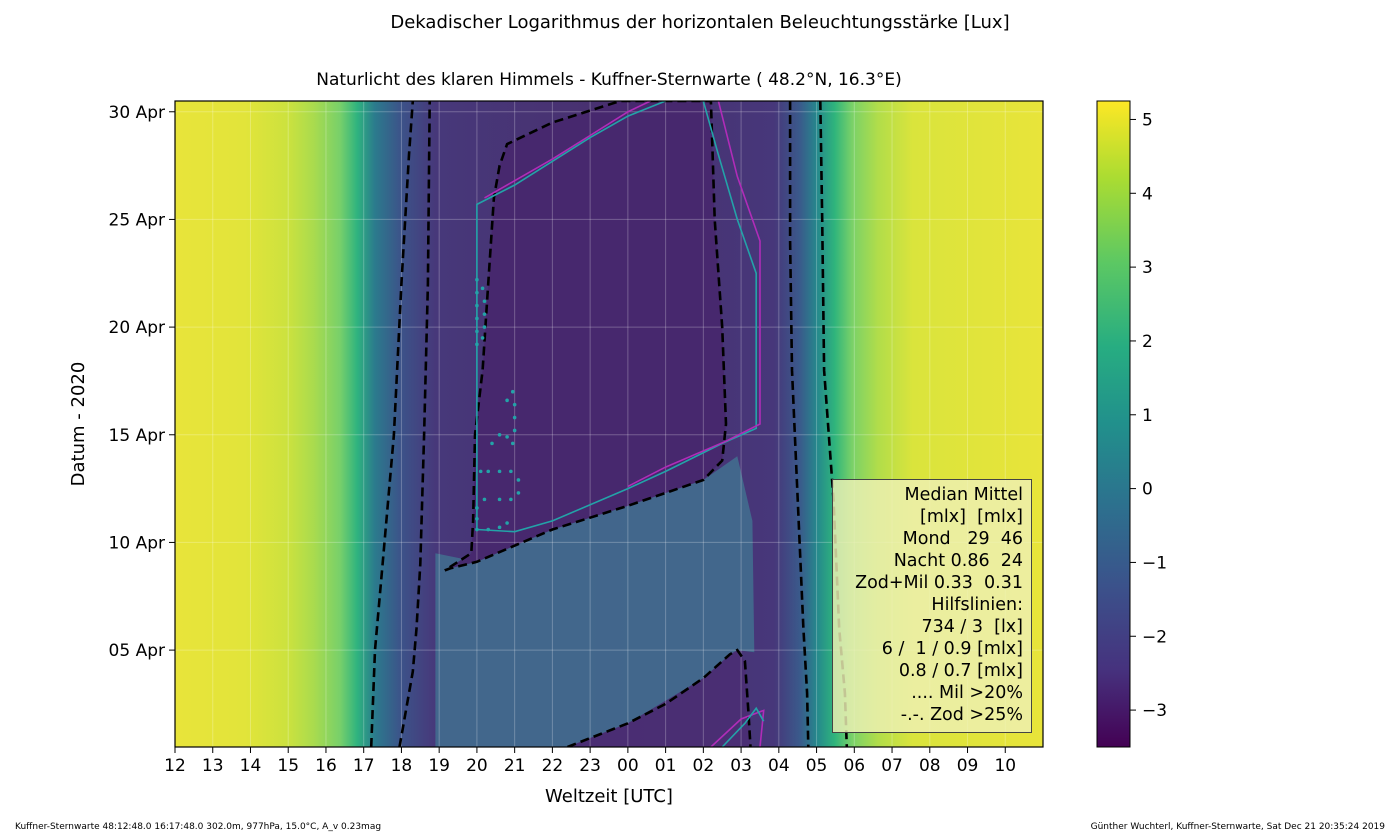  Describe the element at coordinates (972, 627) in the screenshot. I see `legend-line: 734 / 3 [lx]` at that location.